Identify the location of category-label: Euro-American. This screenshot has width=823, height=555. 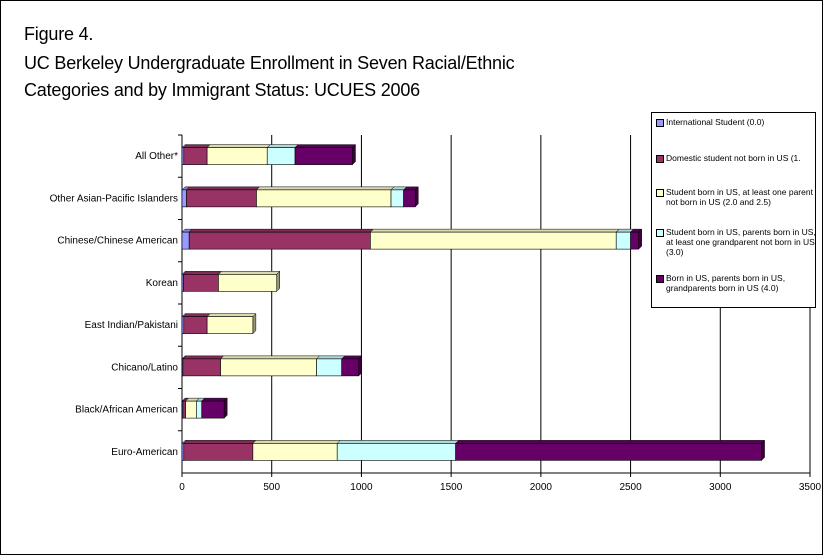
(144, 452).